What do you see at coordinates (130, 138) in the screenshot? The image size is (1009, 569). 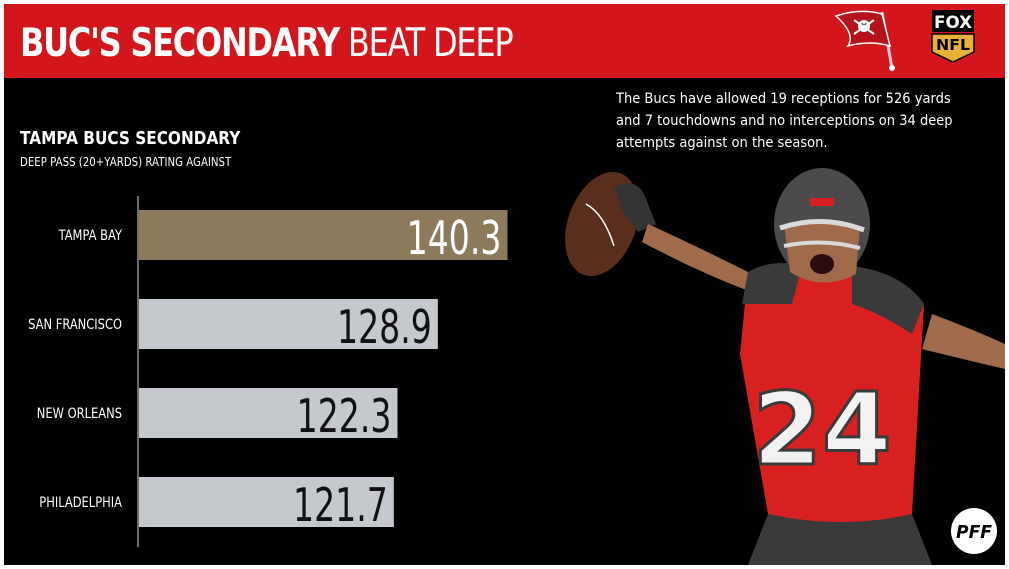 I see `chart-title: TAMPA BUCS SECONDARY` at bounding box center [130, 138].